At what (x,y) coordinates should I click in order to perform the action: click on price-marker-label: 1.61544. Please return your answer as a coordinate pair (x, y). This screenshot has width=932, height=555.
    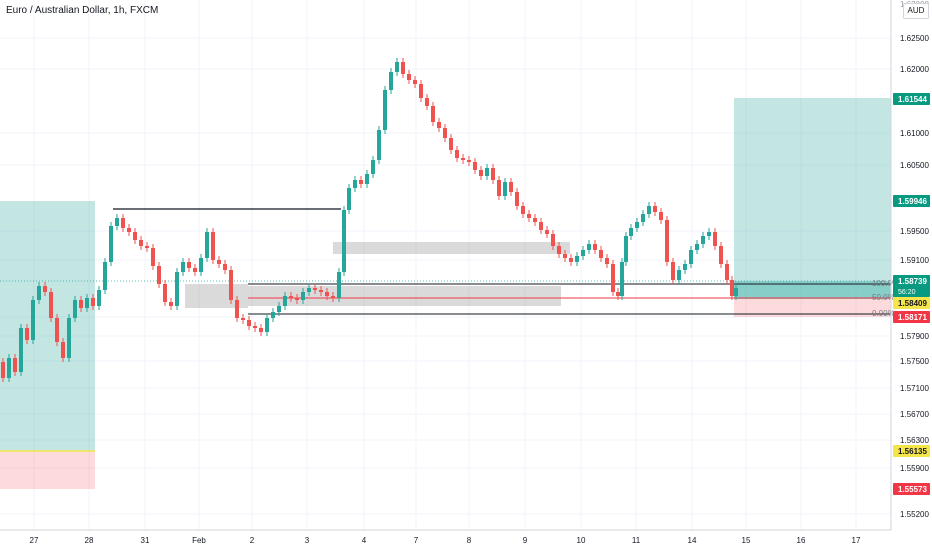
    Looking at the image, I should click on (912, 99).